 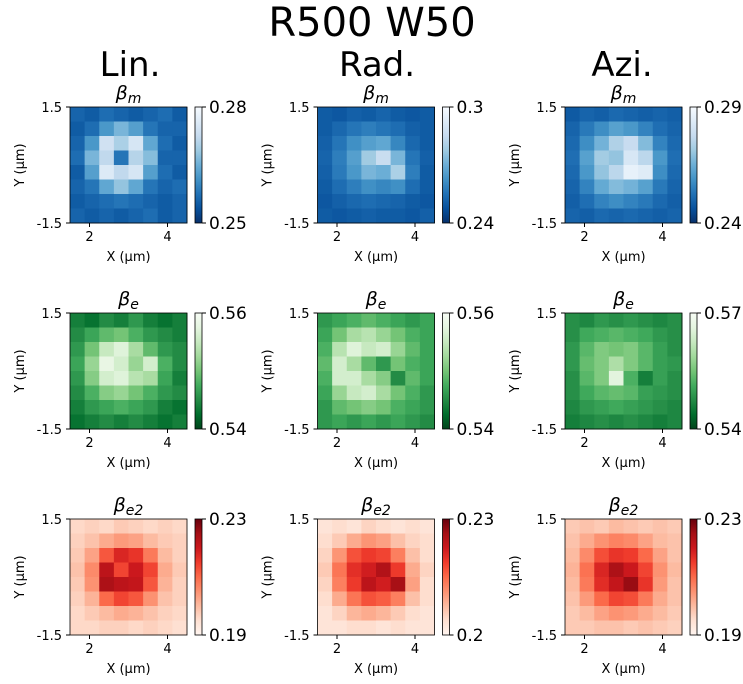 What do you see at coordinates (630, 99) in the screenshot?
I see `title-subscript: m` at bounding box center [630, 99].